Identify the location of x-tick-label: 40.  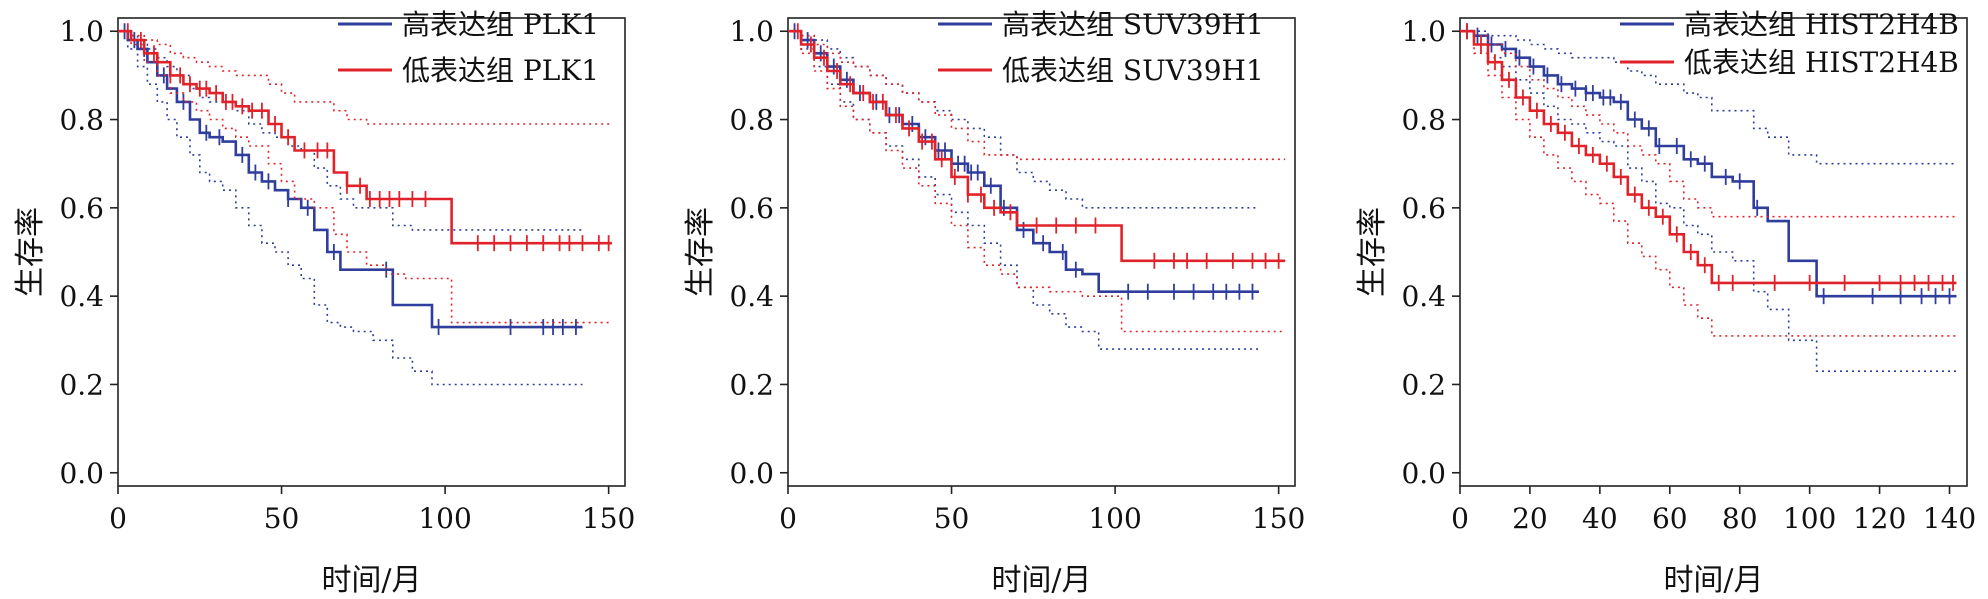
(1600, 518).